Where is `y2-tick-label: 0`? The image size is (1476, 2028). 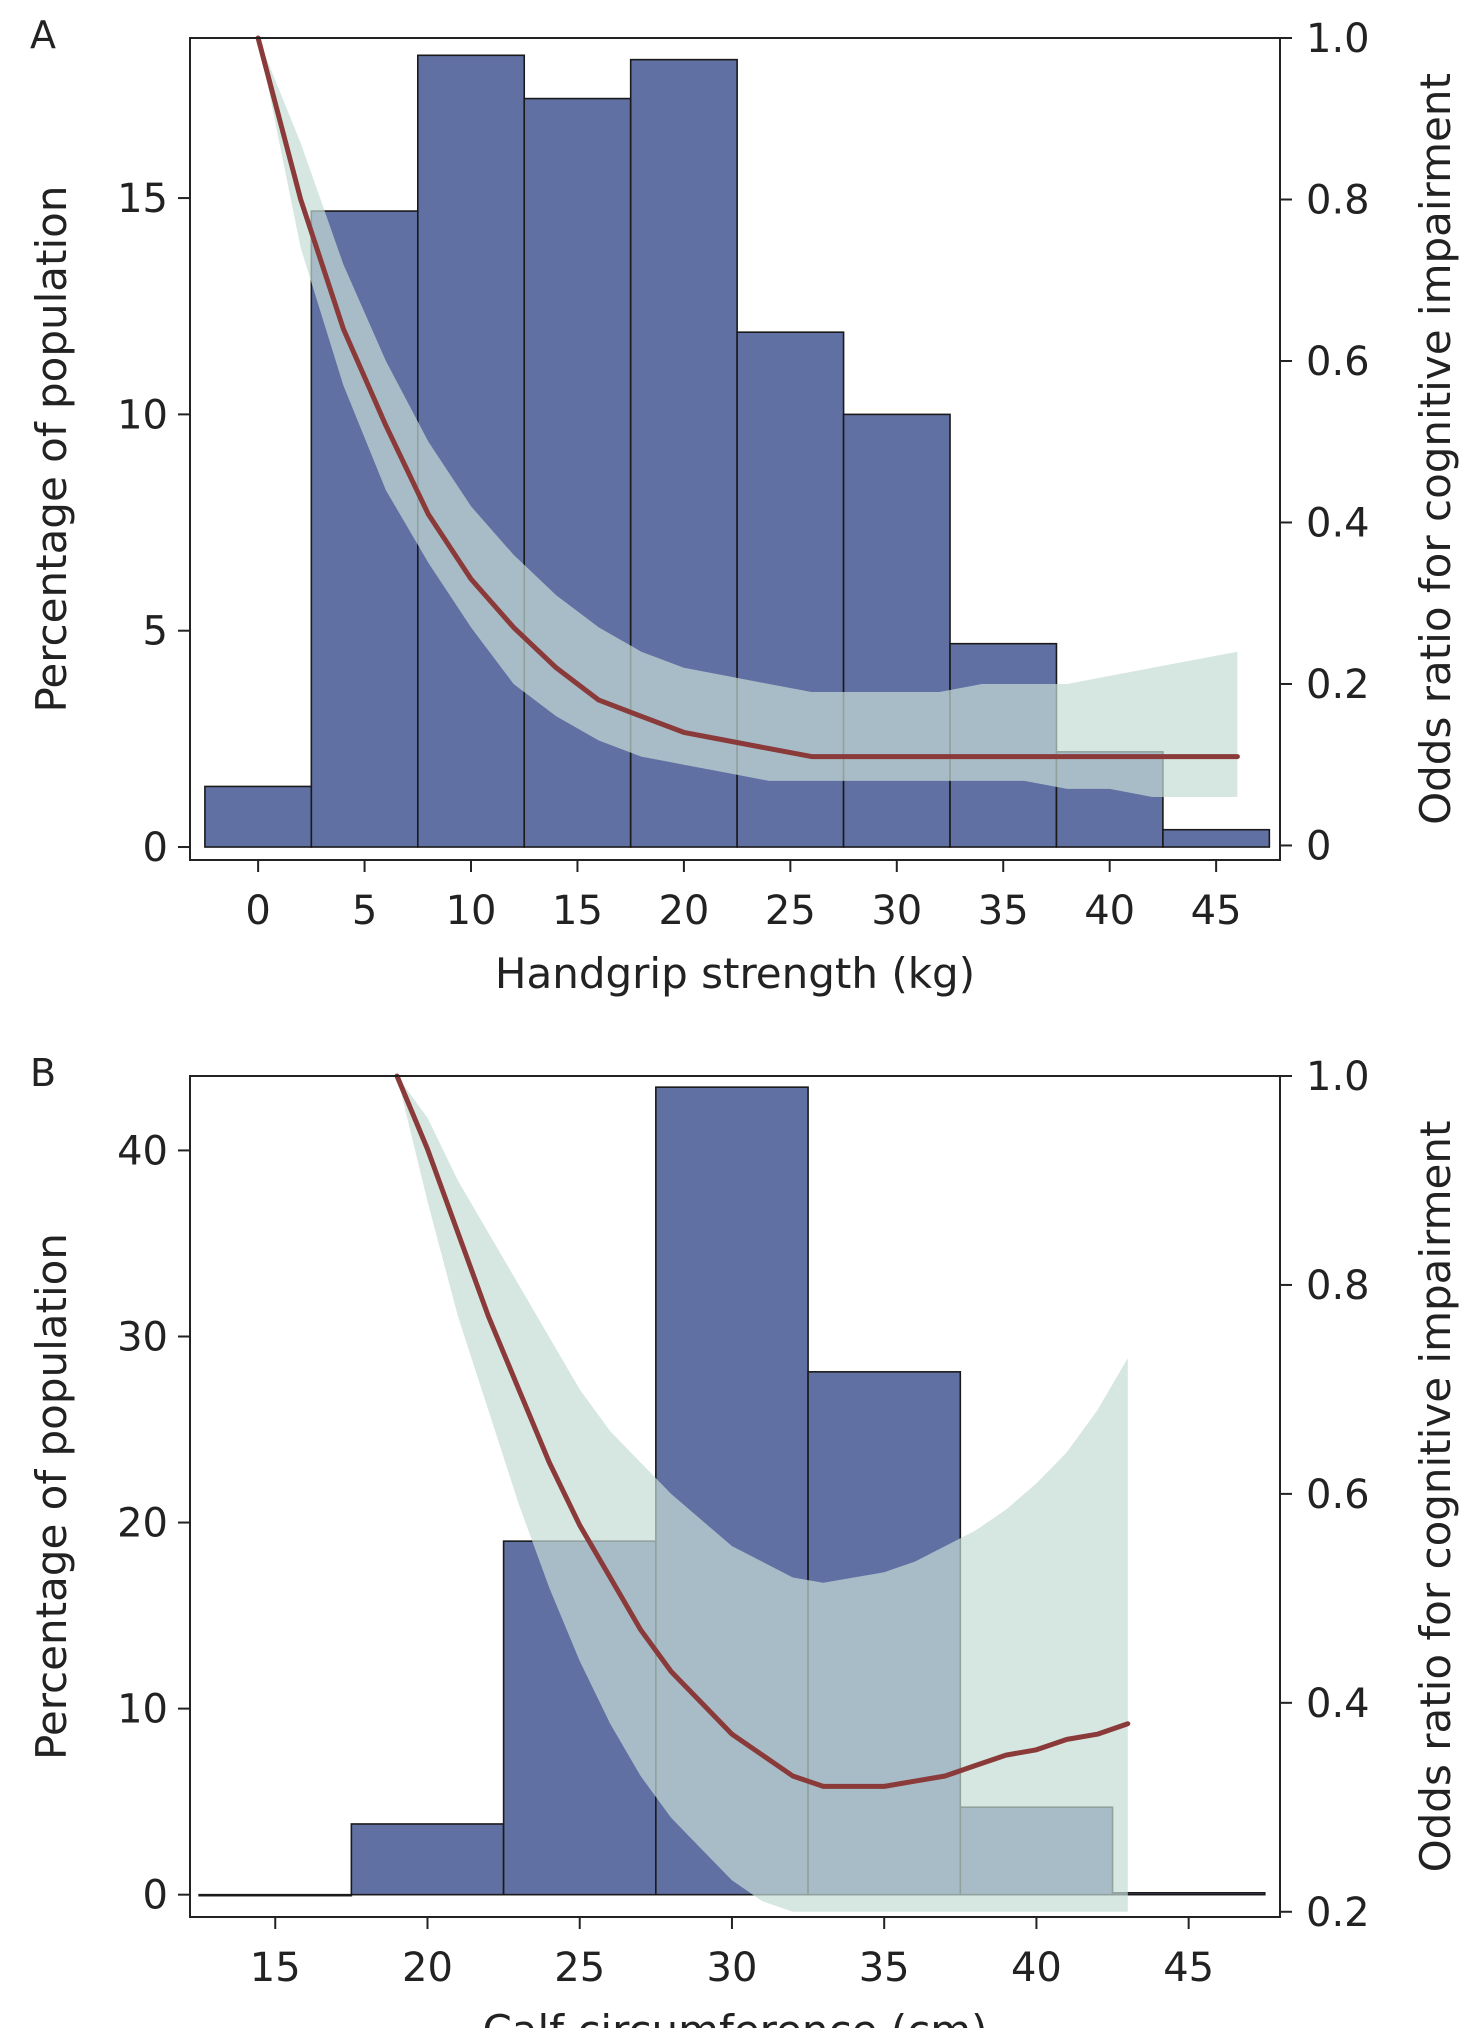
y2-tick-label: 0 is located at coordinates (1318, 846).